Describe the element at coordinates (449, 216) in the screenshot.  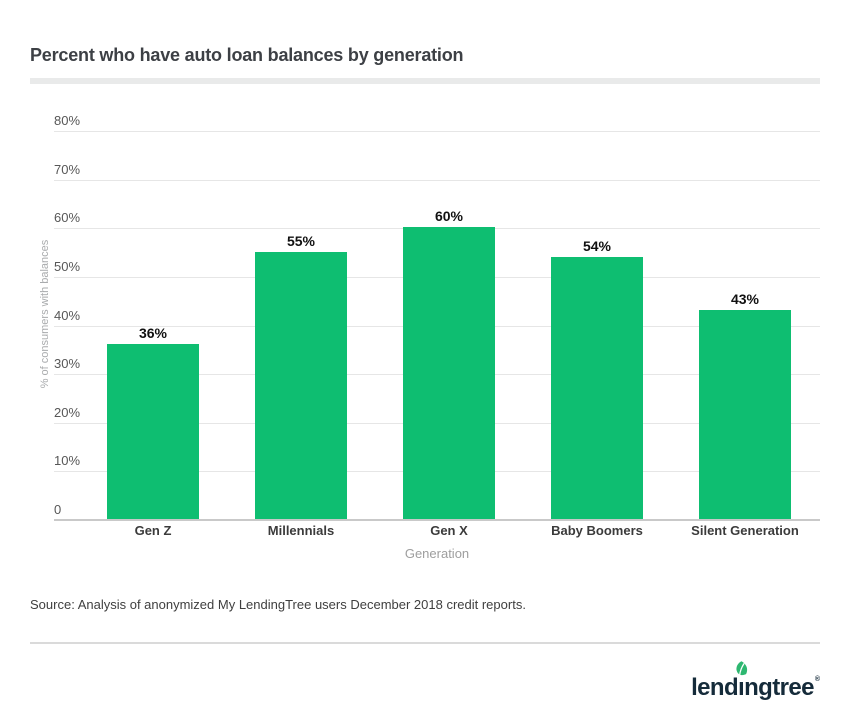
I see `bar-value-label: 60%` at that location.